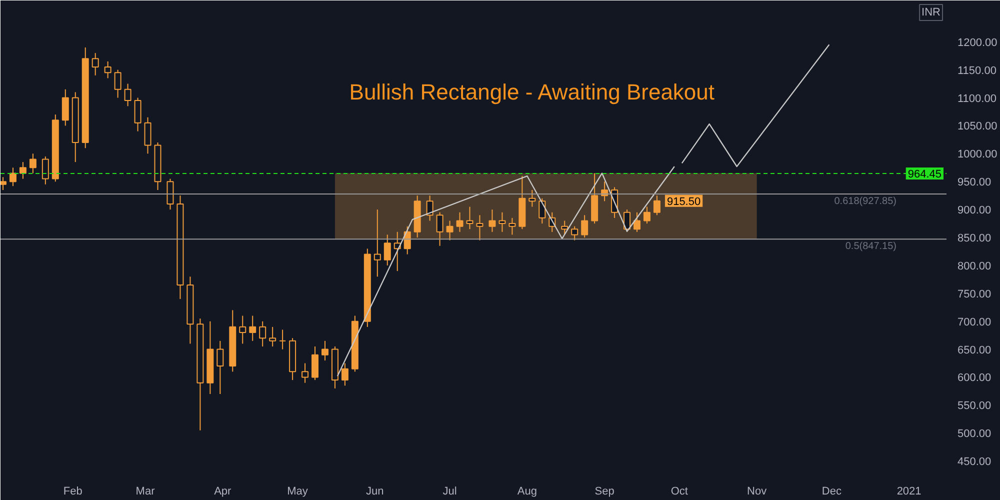 This screenshot has height=500, width=1000. Describe the element at coordinates (679, 492) in the screenshot. I see `x-tick-label: Oct` at that location.